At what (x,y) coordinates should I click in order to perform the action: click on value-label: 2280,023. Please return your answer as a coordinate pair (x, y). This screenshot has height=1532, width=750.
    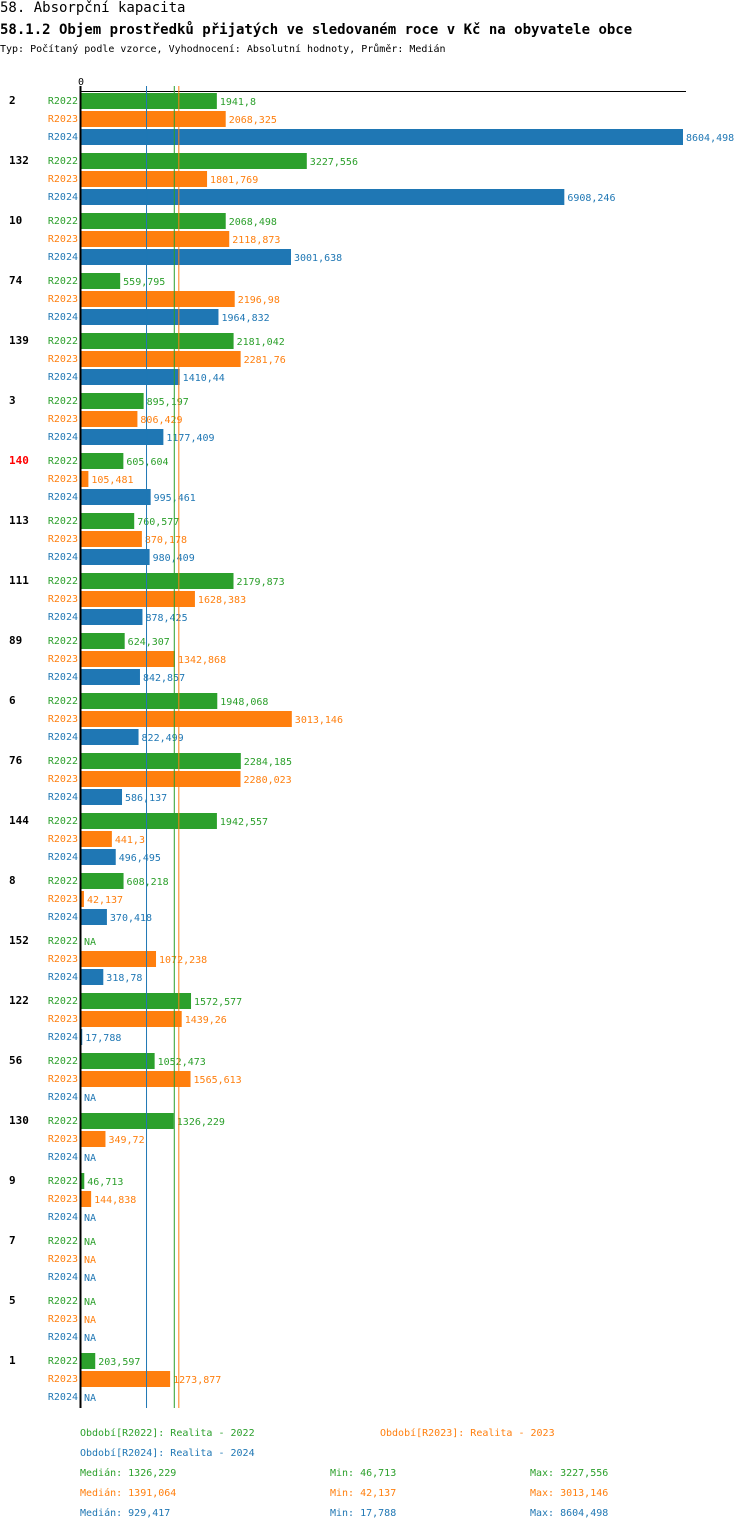
    Looking at the image, I should click on (268, 780).